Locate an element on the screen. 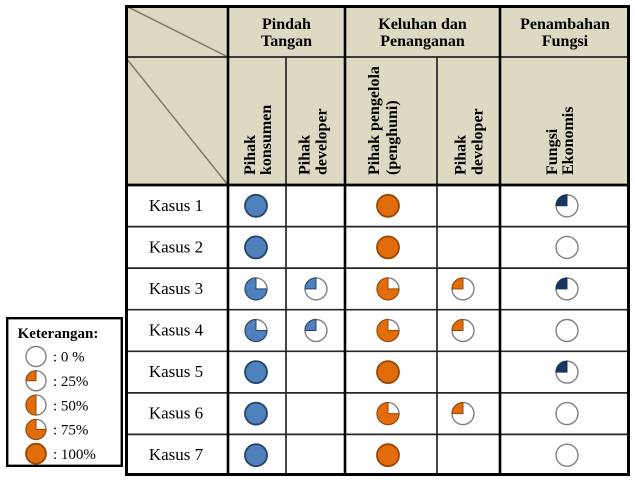 The image size is (635, 485). svg-text: (penghuni) is located at coordinates (392, 137).